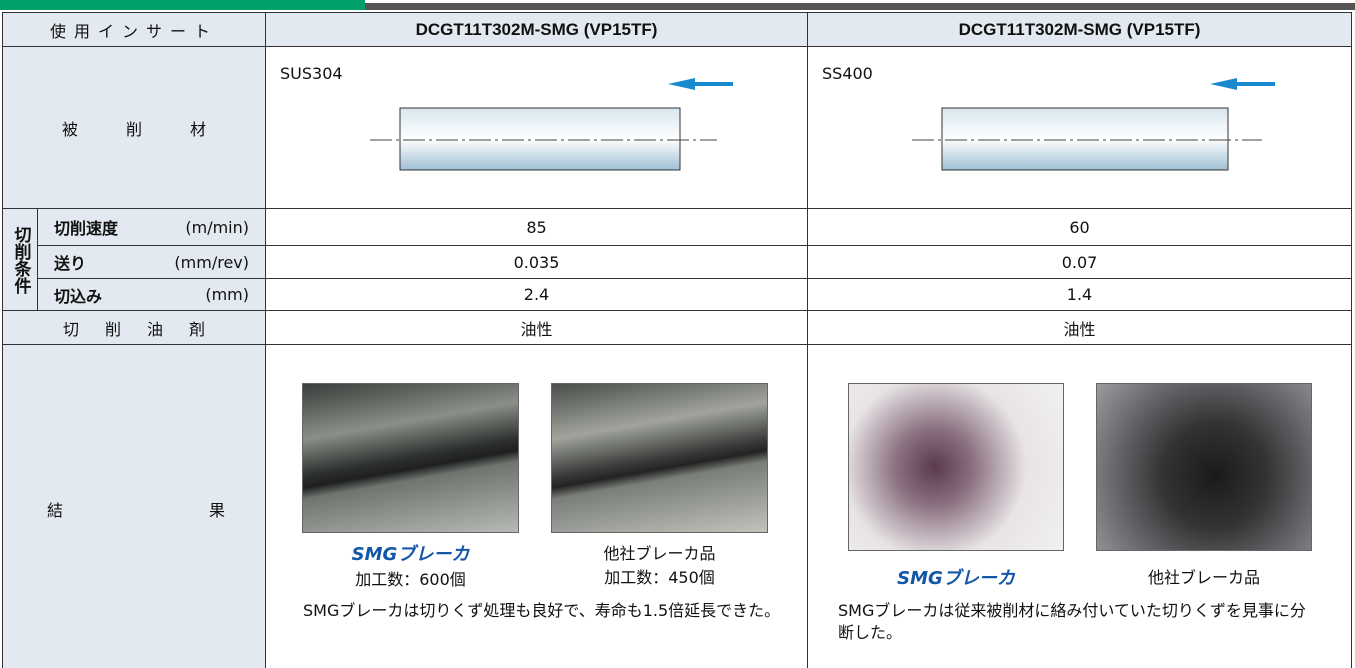 The height and width of the screenshot is (668, 1355). What do you see at coordinates (134, 29) in the screenshot?
I see `header-label: 使用インサート` at bounding box center [134, 29].